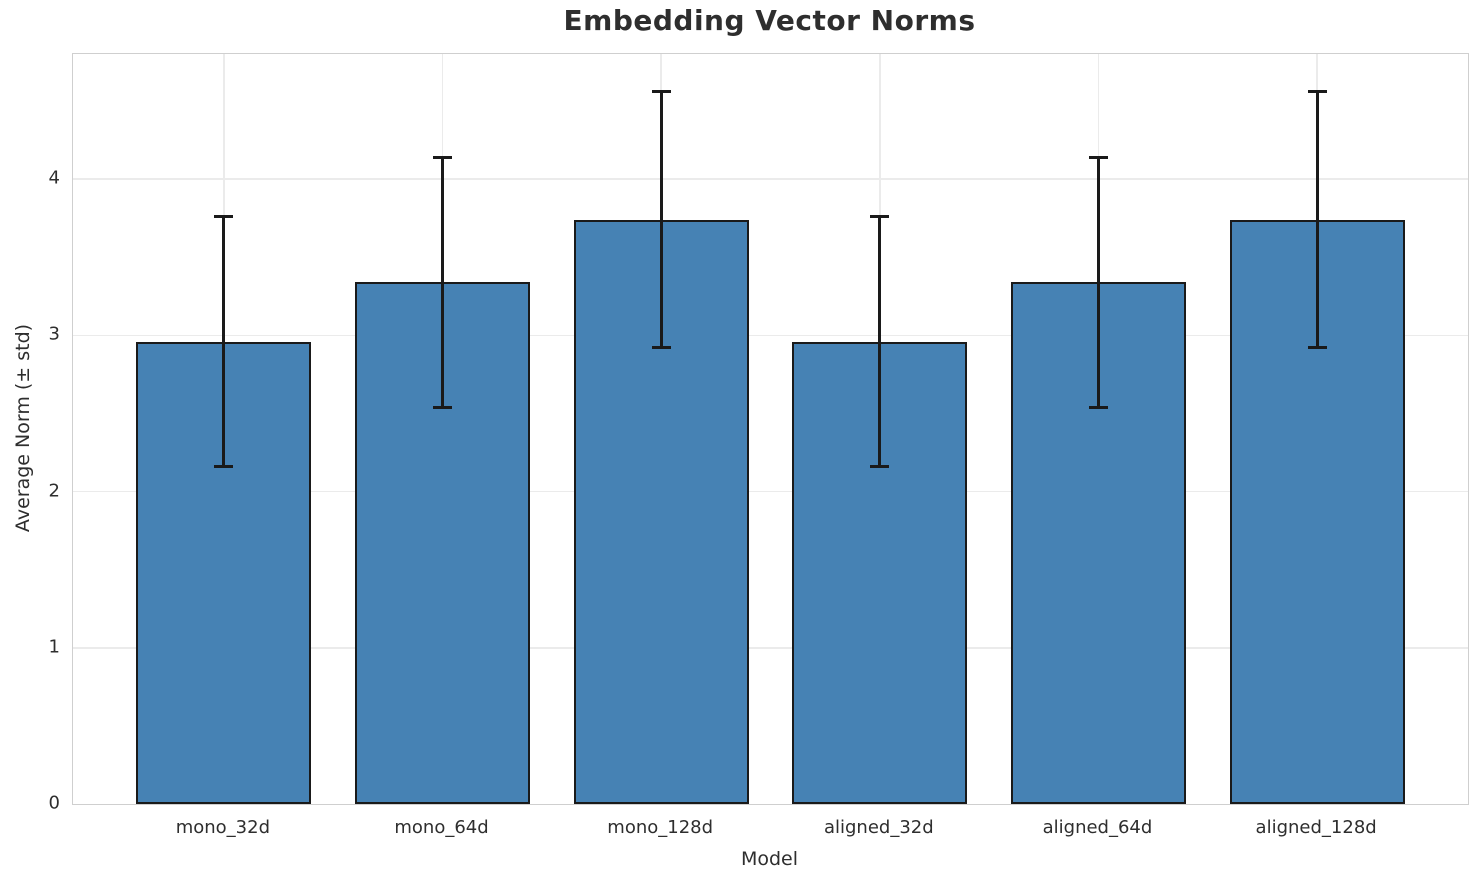  Describe the element at coordinates (769, 20) in the screenshot. I see `chart-title: Embedding Vector Norms` at that location.